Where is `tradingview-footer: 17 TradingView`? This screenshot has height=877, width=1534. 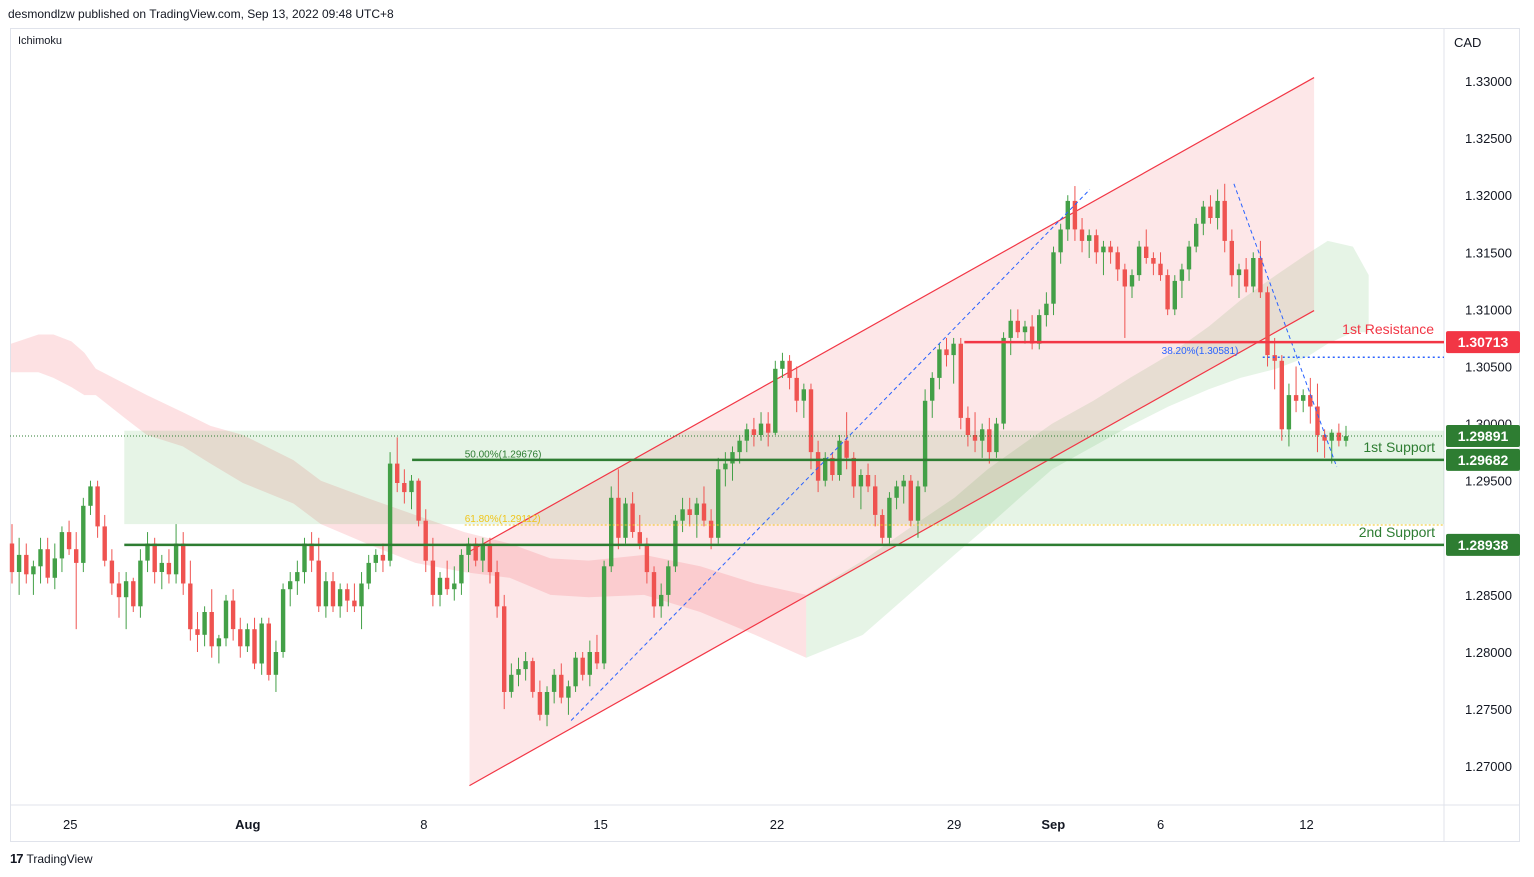
tradingview-footer: 17 TradingView is located at coordinates (51, 858).